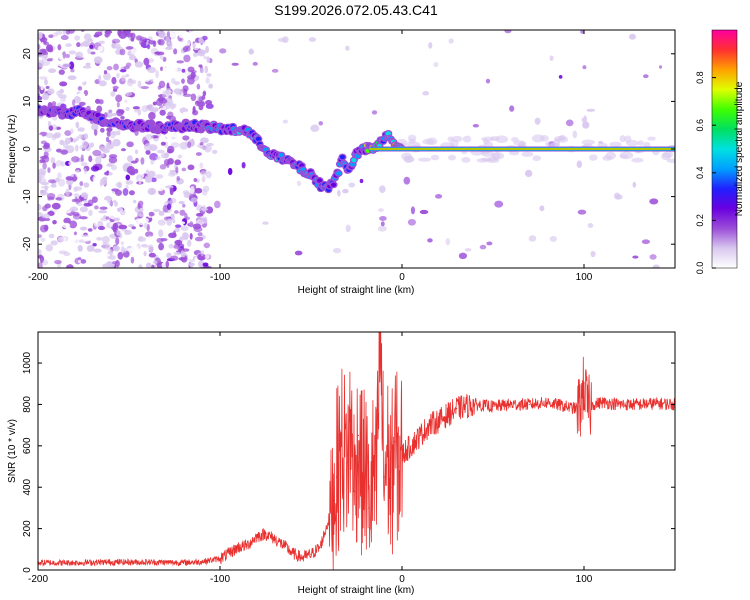  What do you see at coordinates (12, 149) in the screenshot?
I see `spectrogram-y-axis-label: Frequency (Hz)` at bounding box center [12, 149].